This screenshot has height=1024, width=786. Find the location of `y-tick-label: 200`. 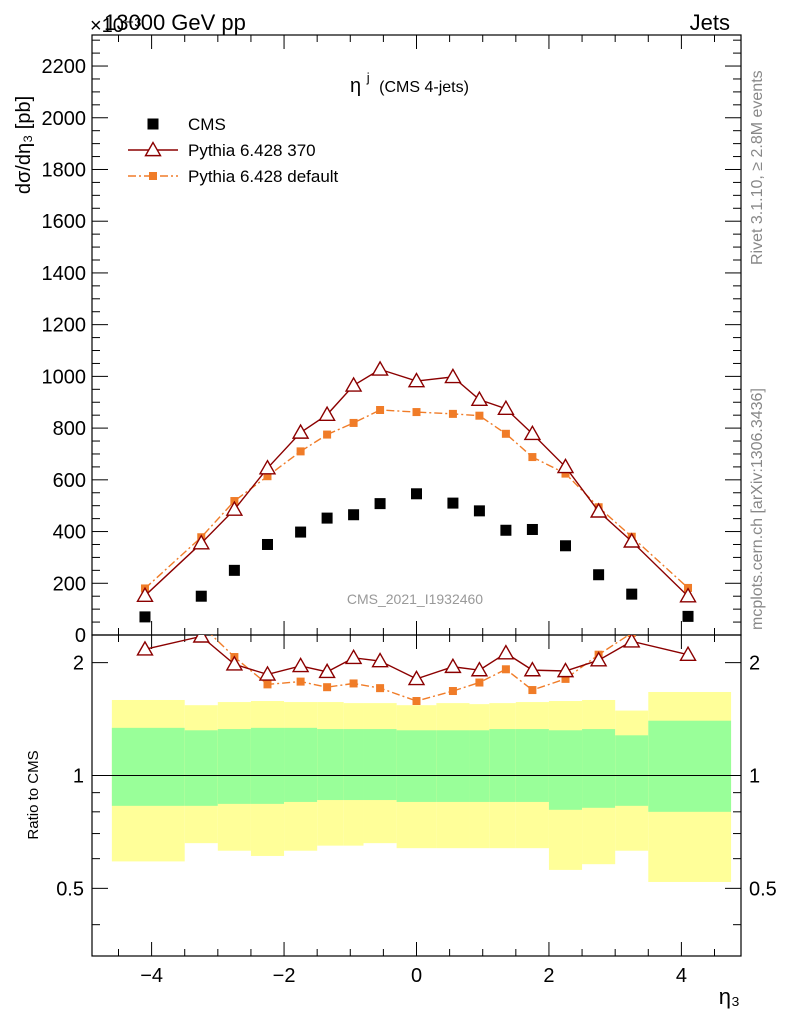

y-tick-label: 200 is located at coordinates (69, 584).